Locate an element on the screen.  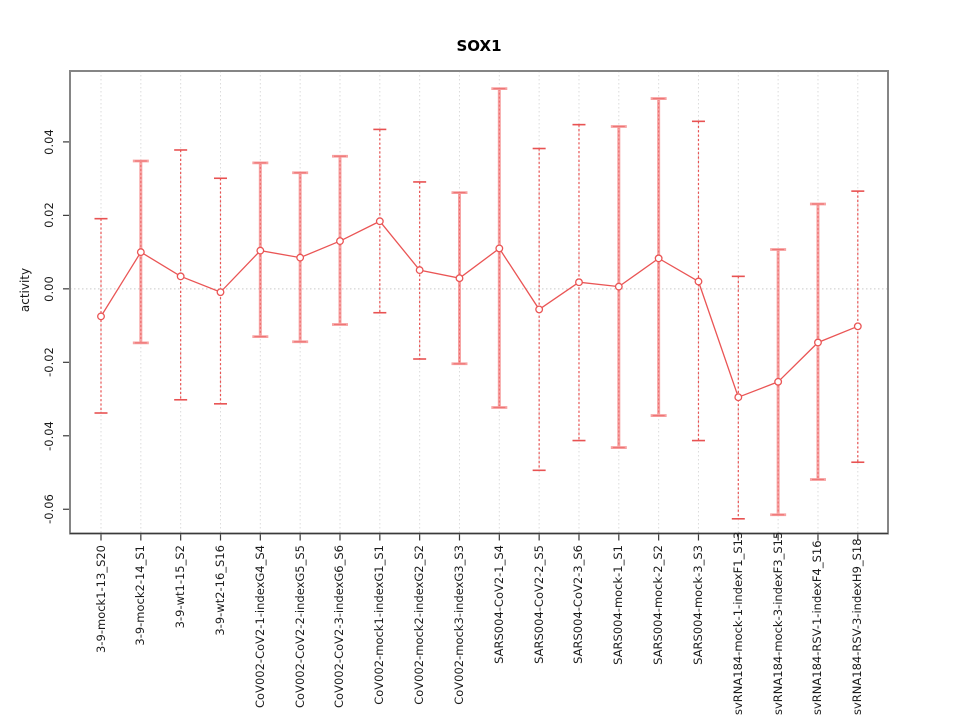
x-tick-label: SARS004-CoV2-2_S5 is located at coordinates (538, 604).